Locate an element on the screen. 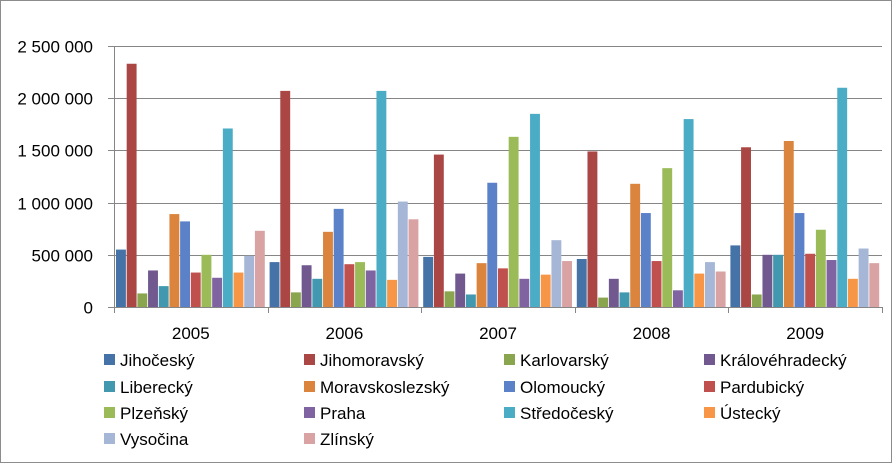  legend-item: Moravskoslezský is located at coordinates (377, 387).